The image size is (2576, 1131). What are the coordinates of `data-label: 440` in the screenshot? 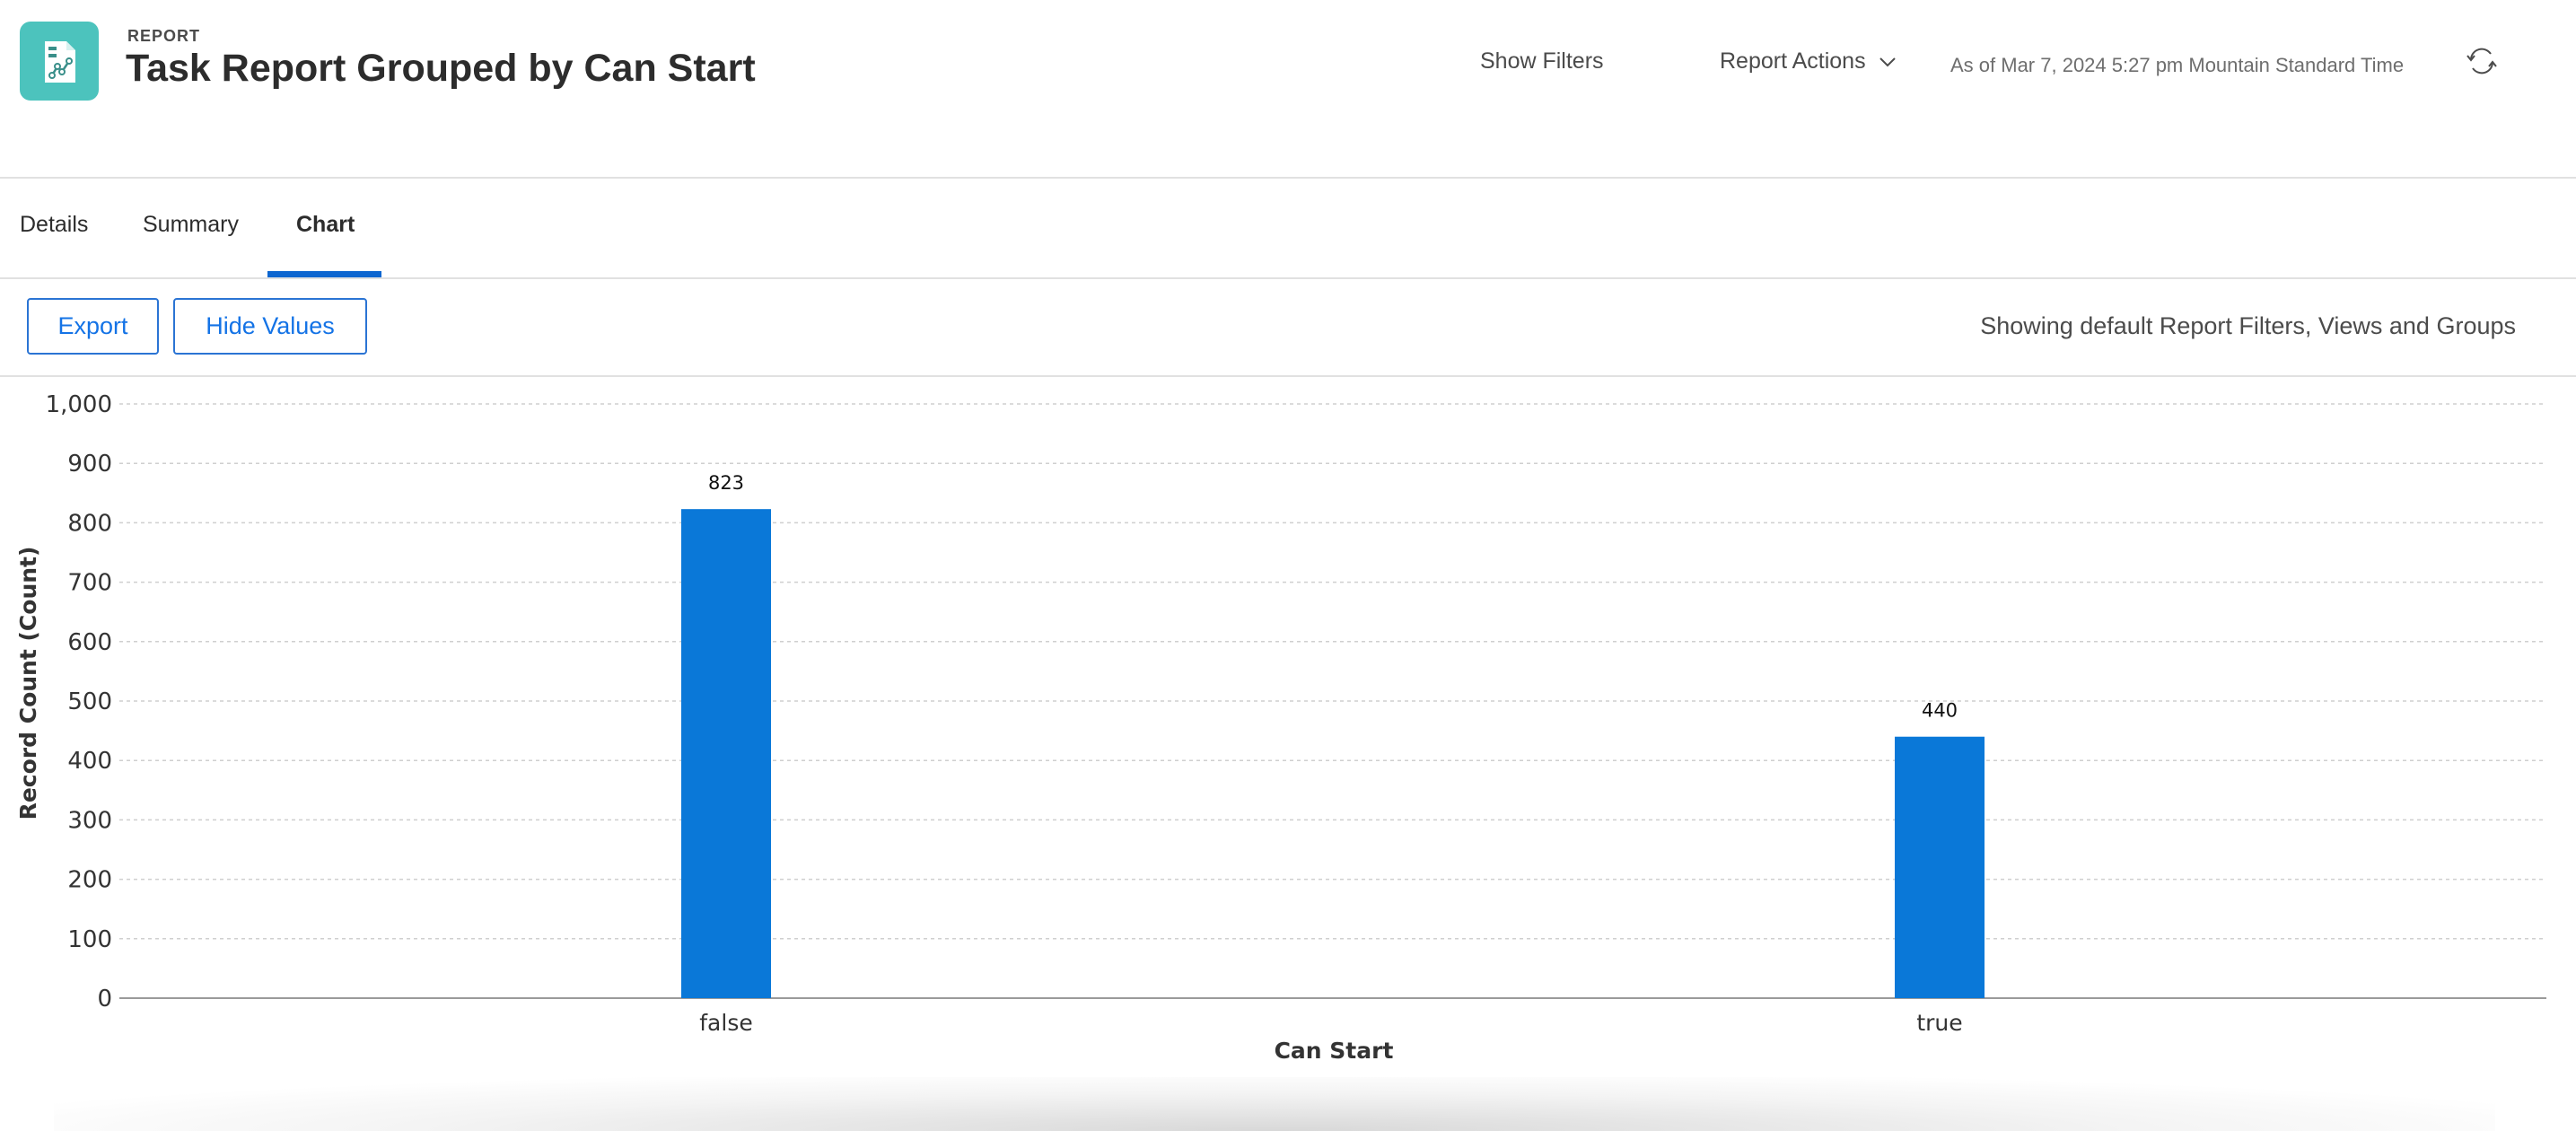 It's located at (1940, 711).